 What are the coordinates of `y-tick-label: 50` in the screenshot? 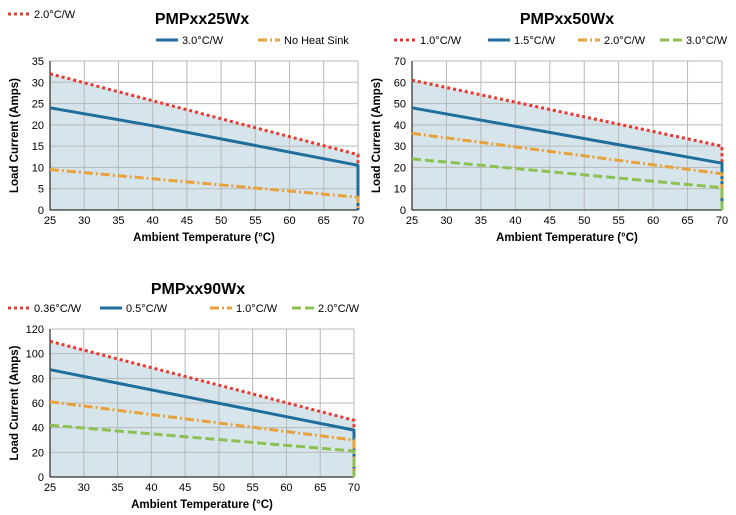 It's located at (400, 105).